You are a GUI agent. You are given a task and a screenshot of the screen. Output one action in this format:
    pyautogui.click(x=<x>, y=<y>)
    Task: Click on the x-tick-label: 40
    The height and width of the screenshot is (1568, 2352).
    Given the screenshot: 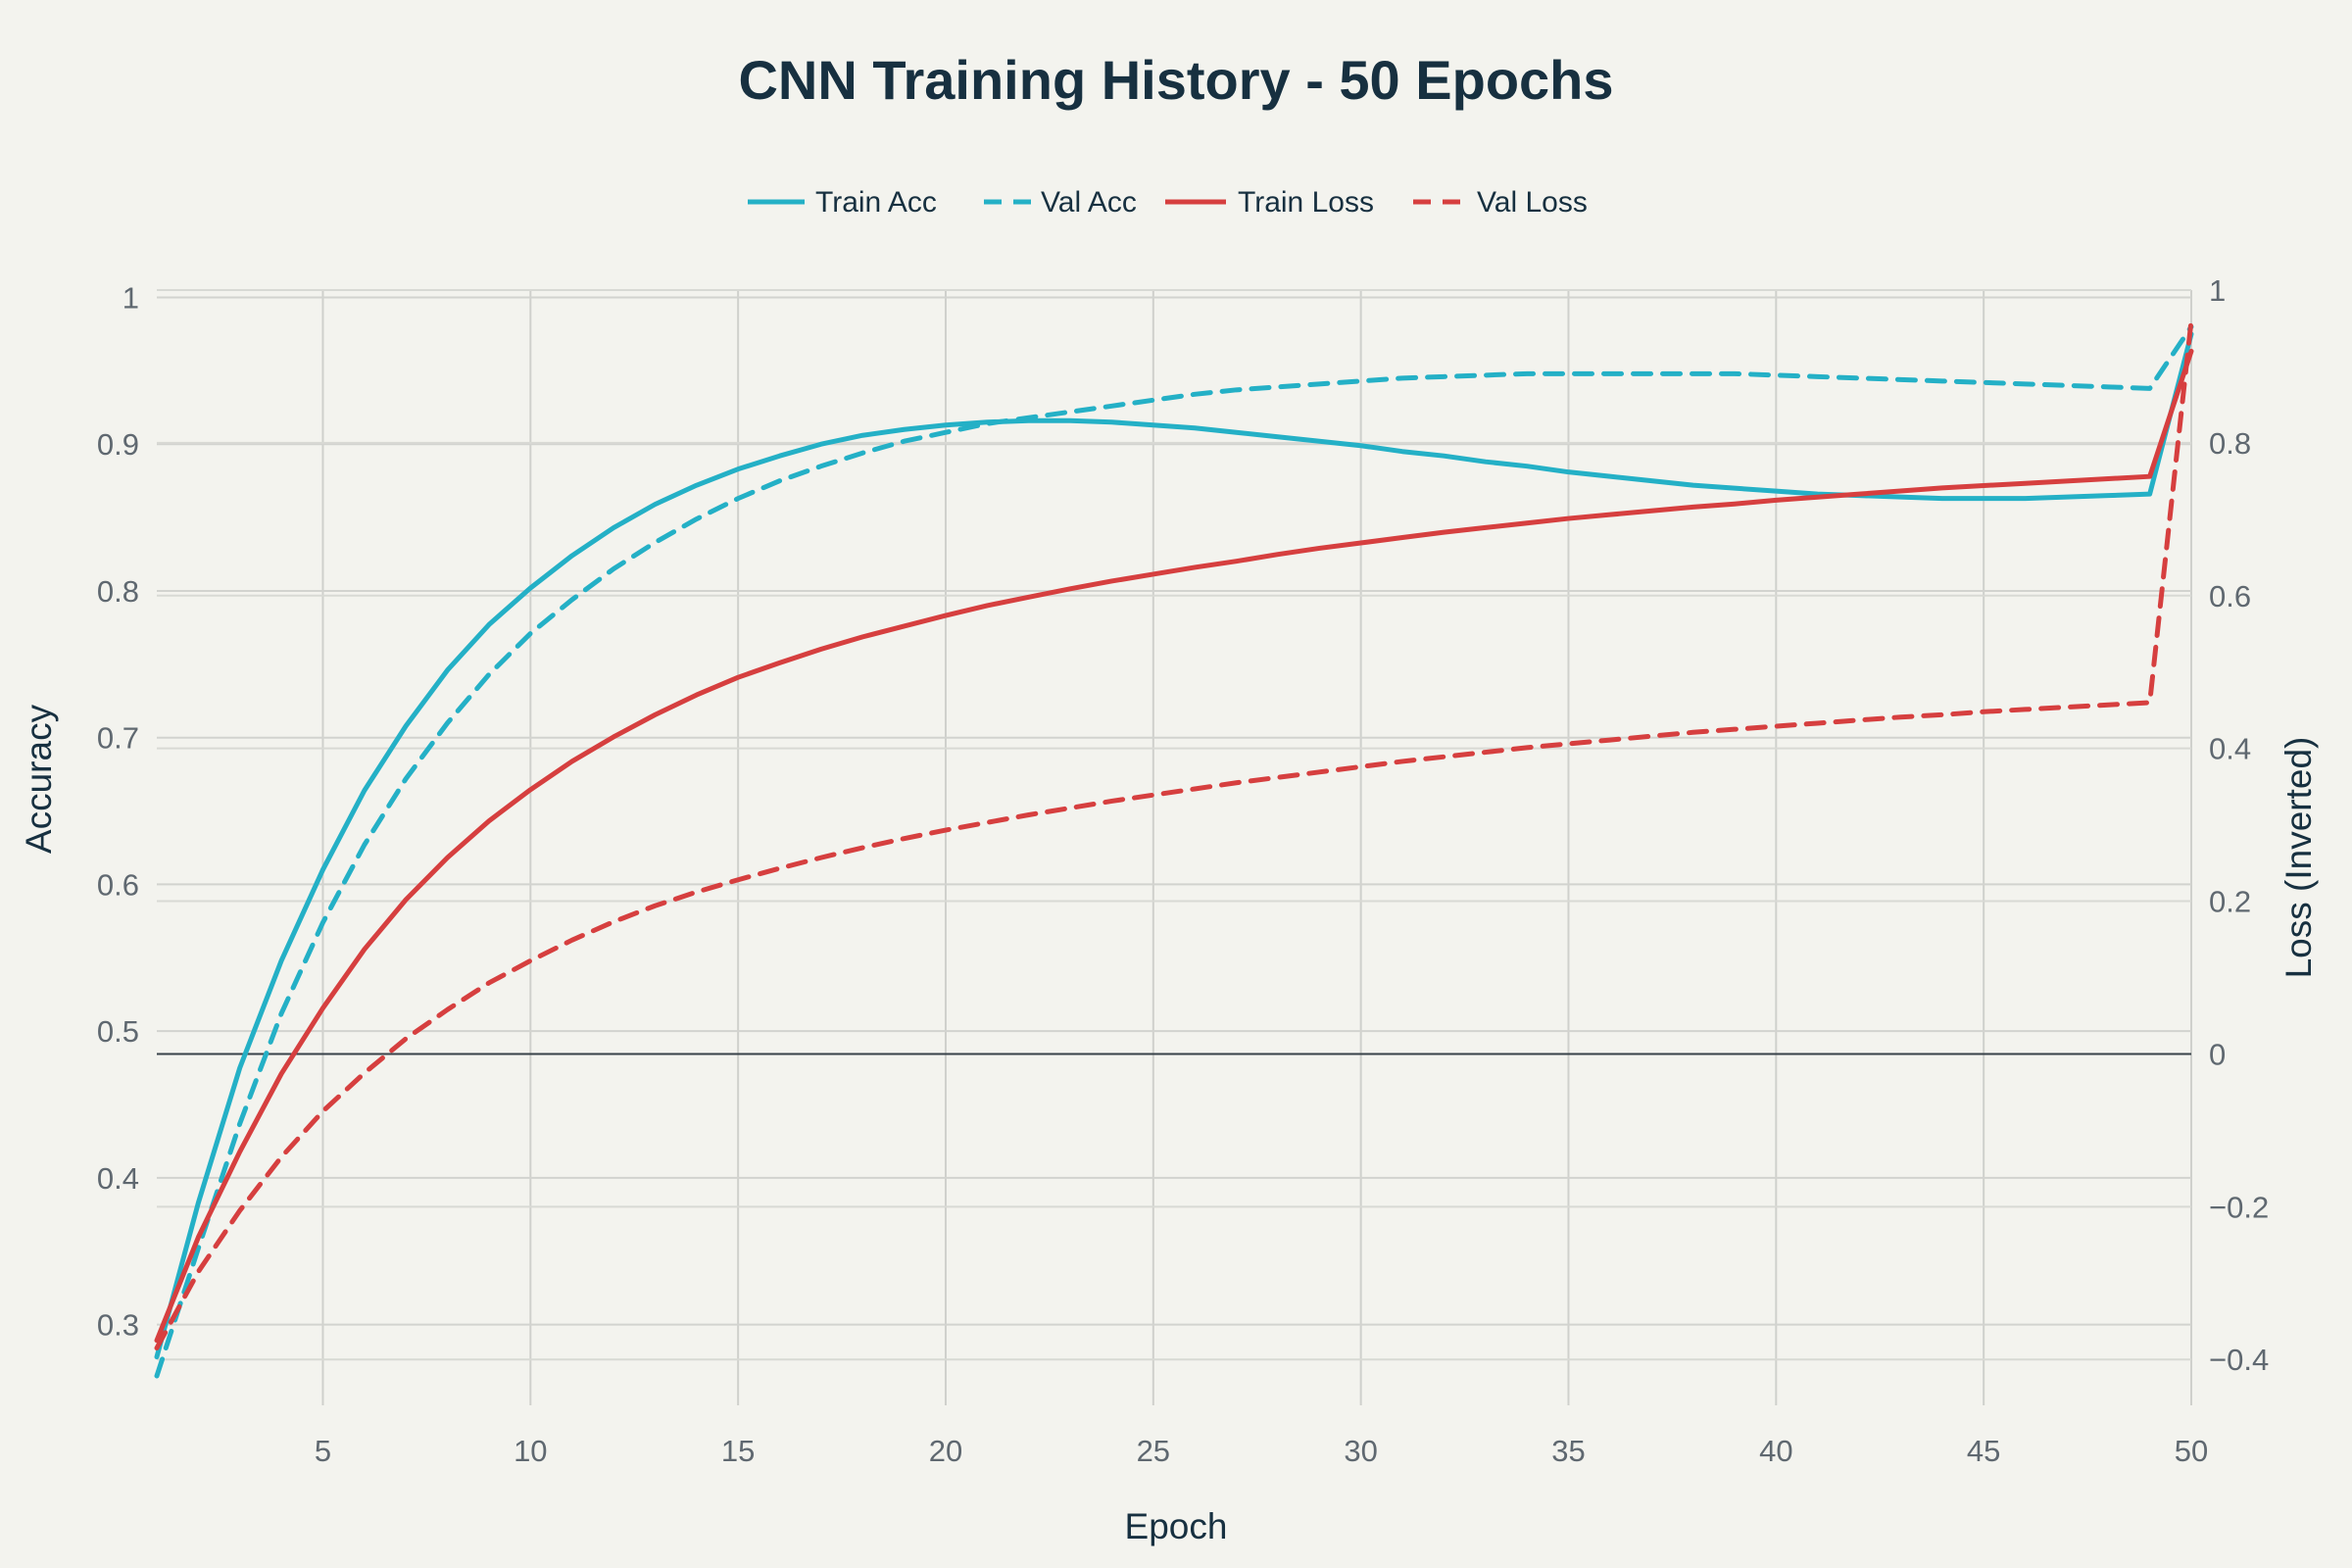 What is the action you would take?
    pyautogui.click(x=1775, y=1451)
    